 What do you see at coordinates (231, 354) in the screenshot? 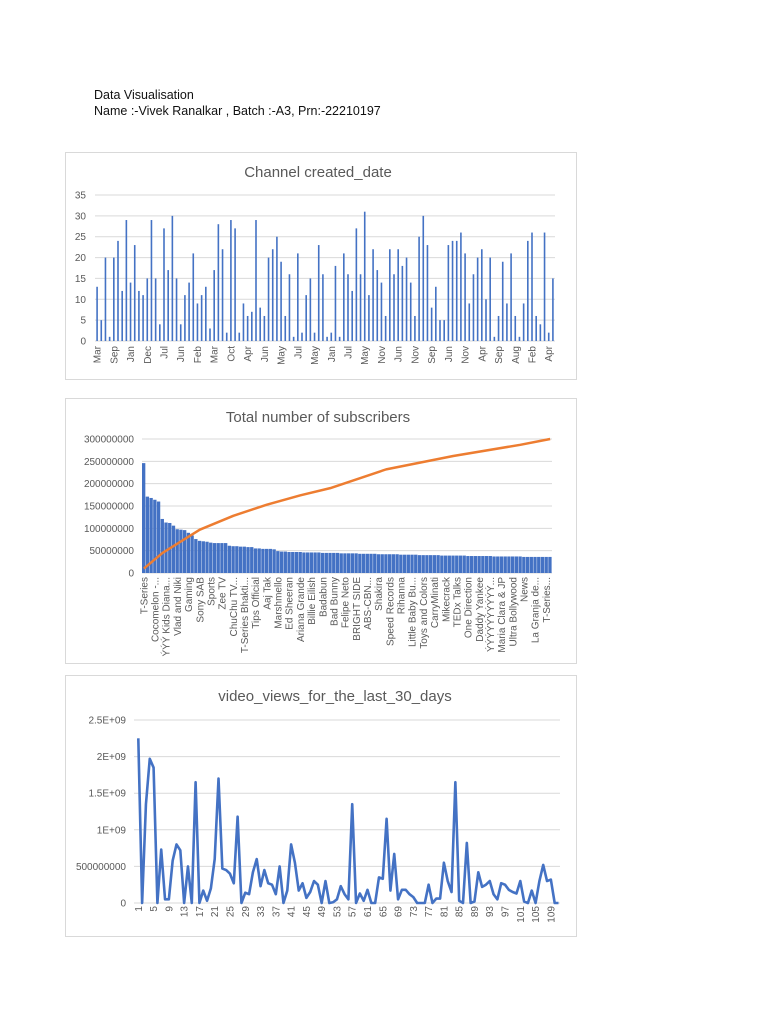
I see `x-tick-label: Oct` at bounding box center [231, 354].